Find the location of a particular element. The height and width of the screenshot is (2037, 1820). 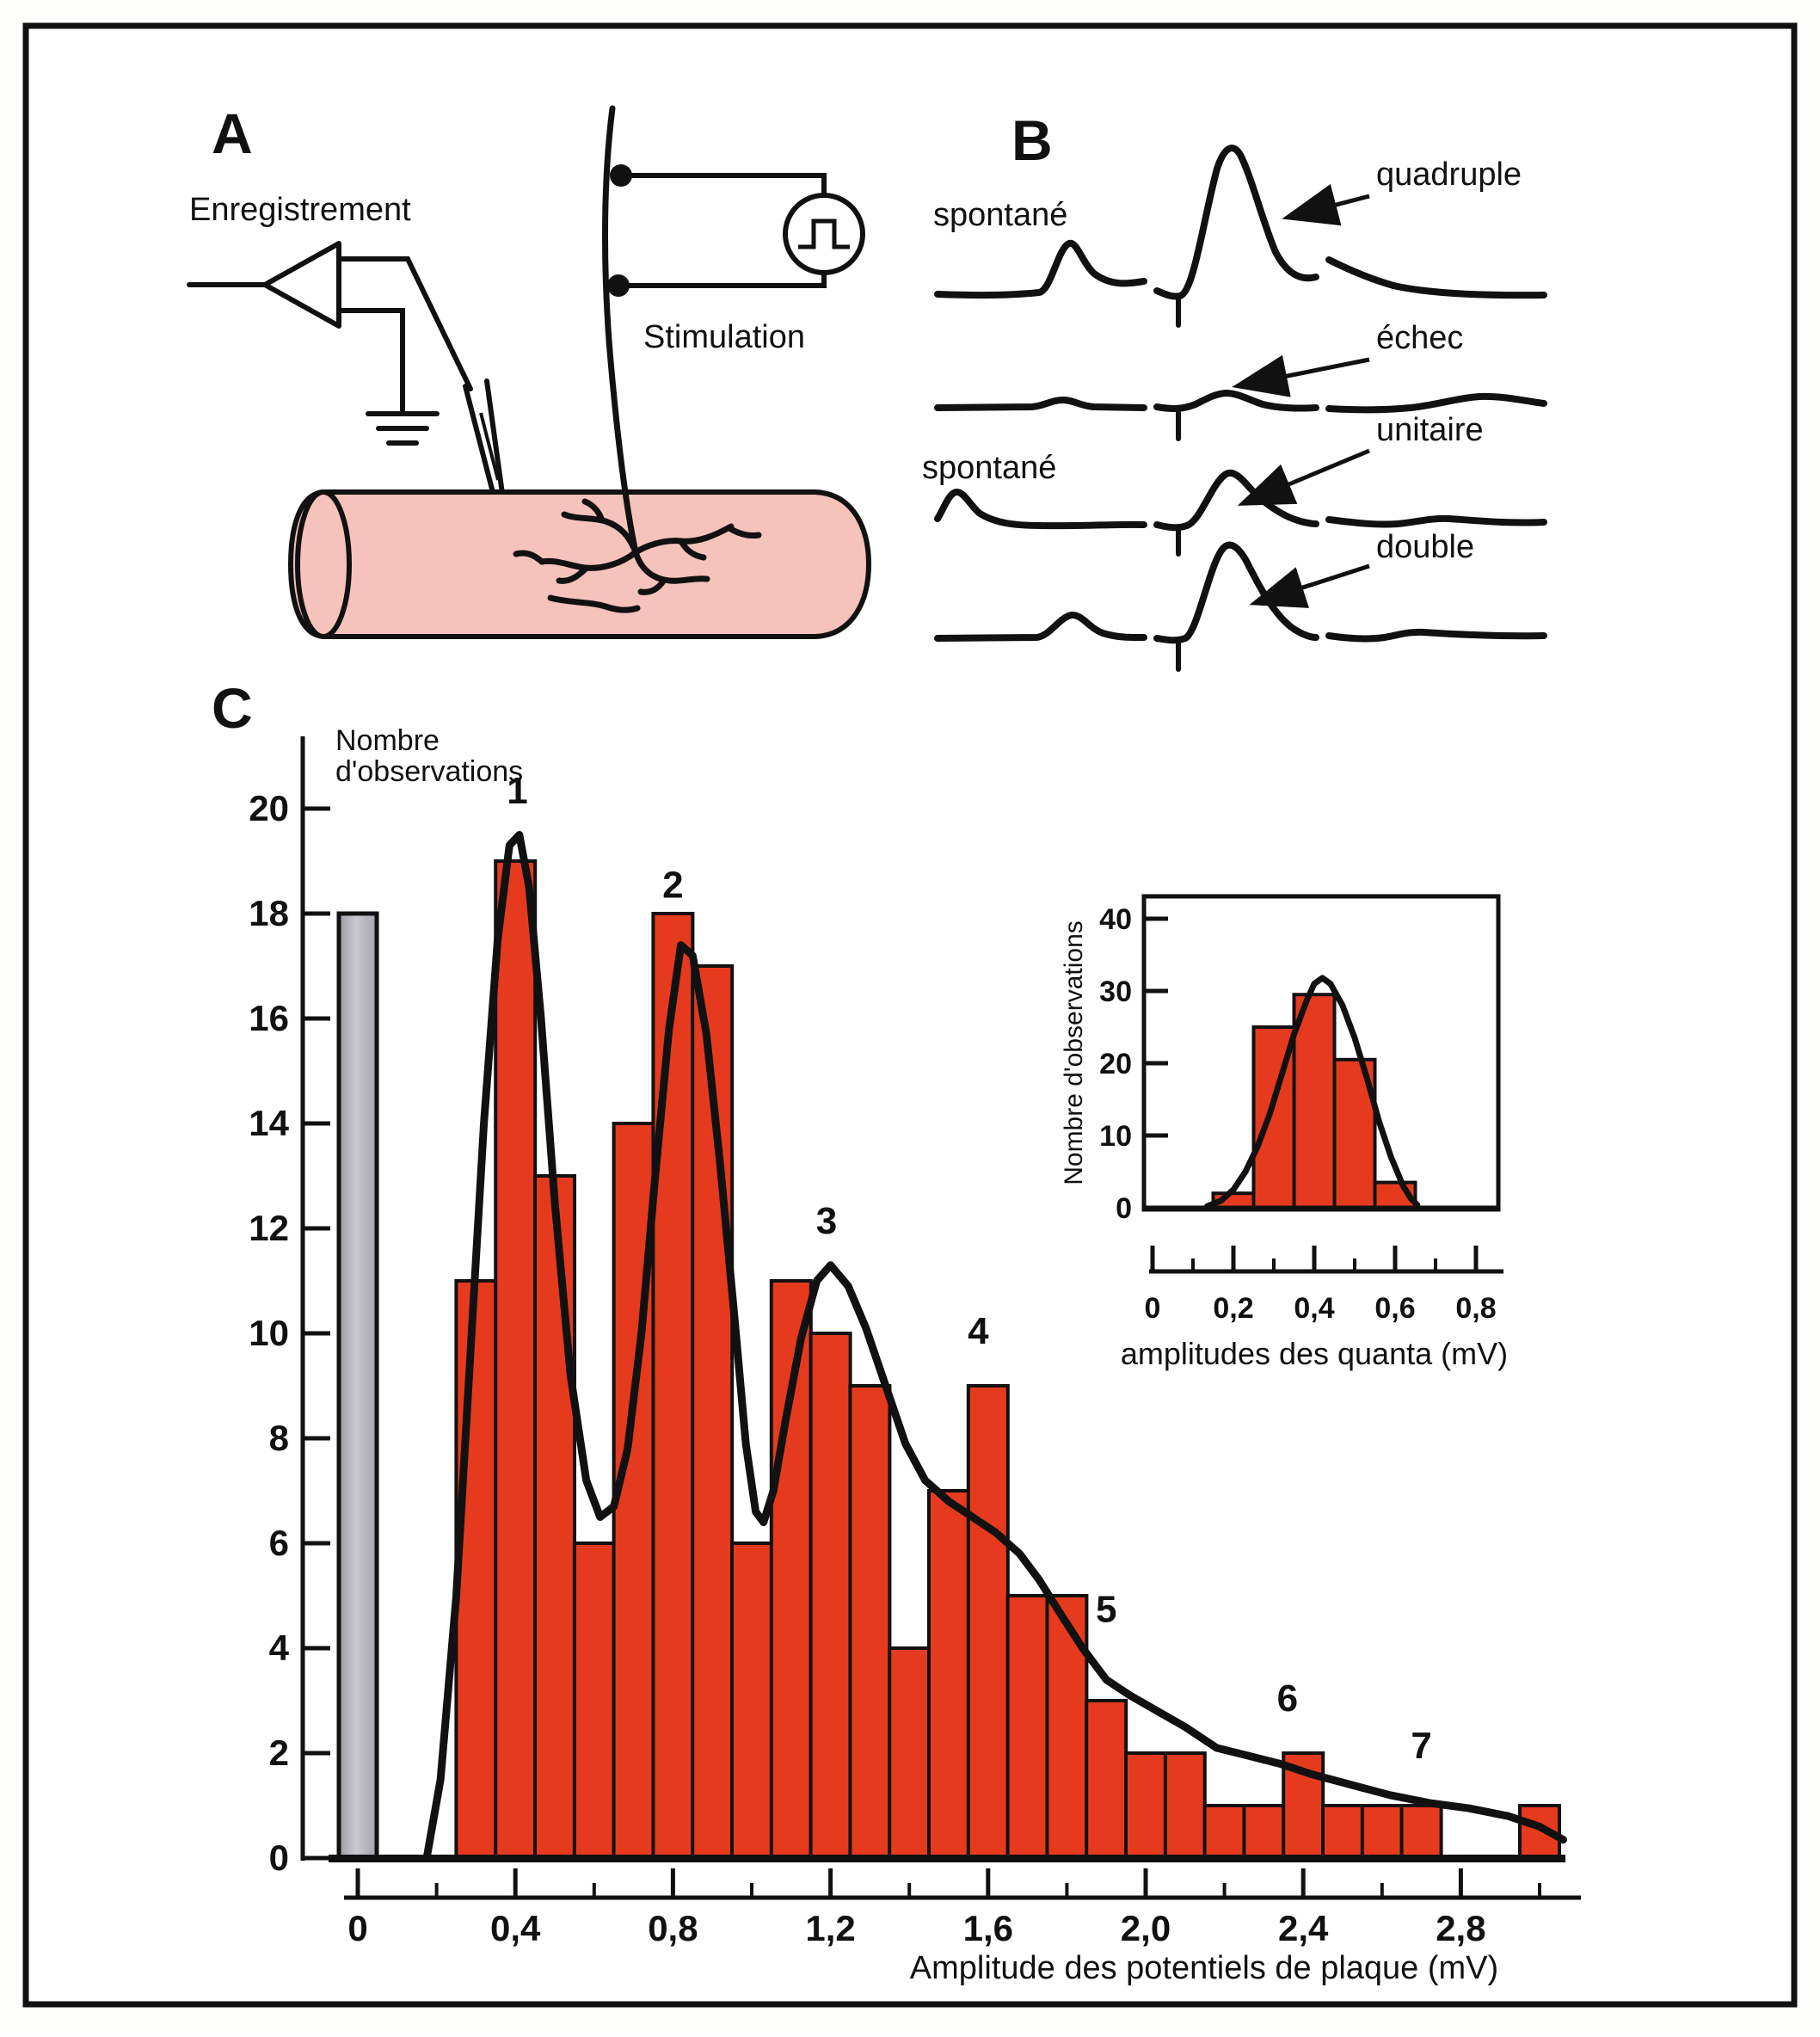

trace-annotation: échec is located at coordinates (1420, 338).